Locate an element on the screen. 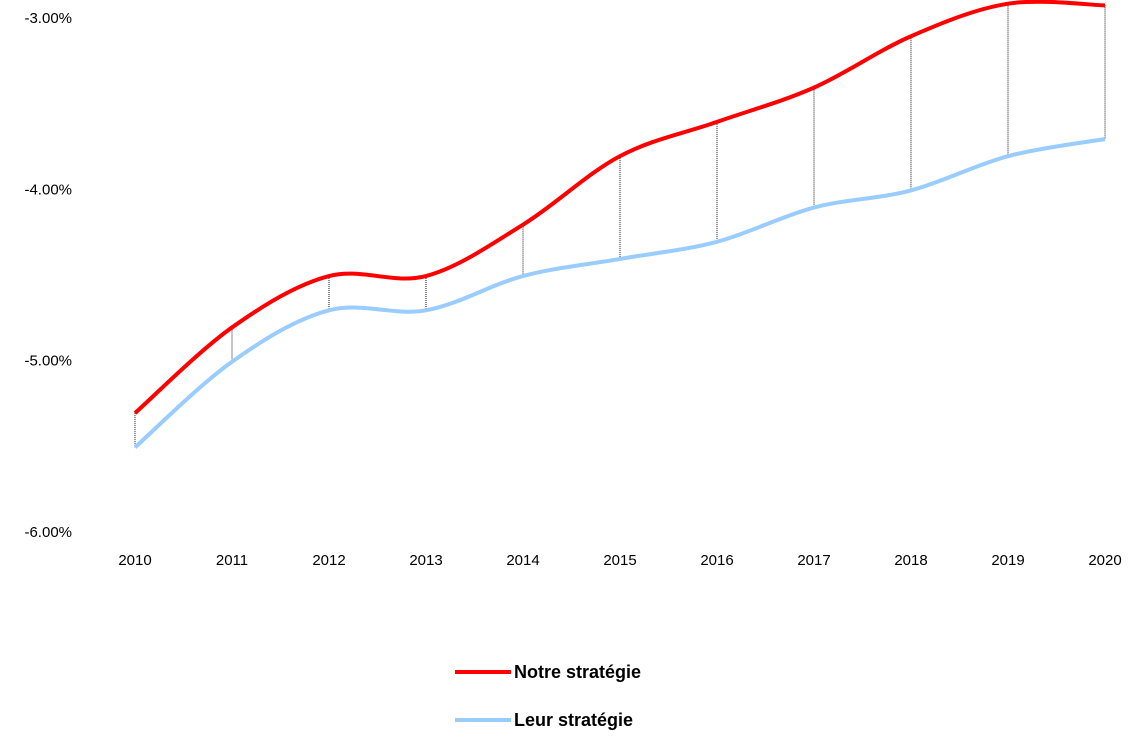 The height and width of the screenshot is (738, 1135). x-tick-label: 2015 is located at coordinates (619, 560).